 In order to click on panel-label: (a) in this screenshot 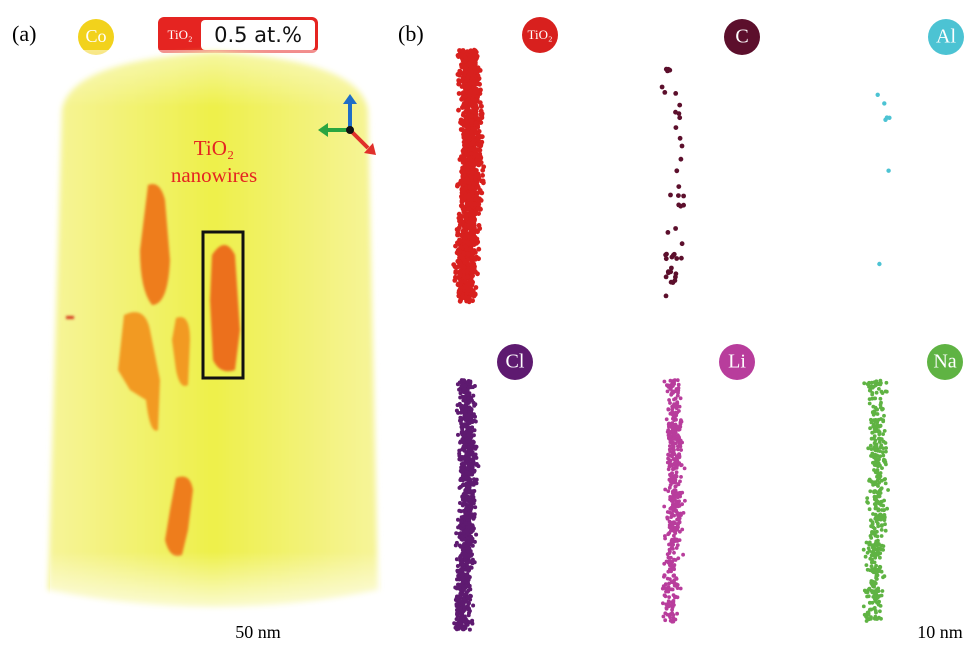, I will do `click(24, 33)`.